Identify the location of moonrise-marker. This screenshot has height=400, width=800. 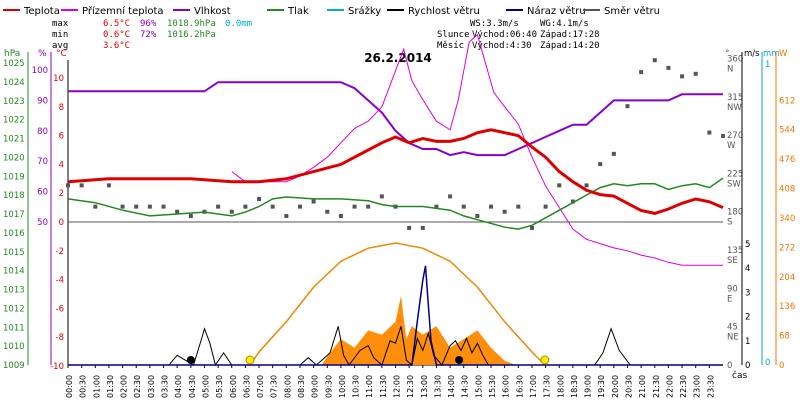
(190, 360).